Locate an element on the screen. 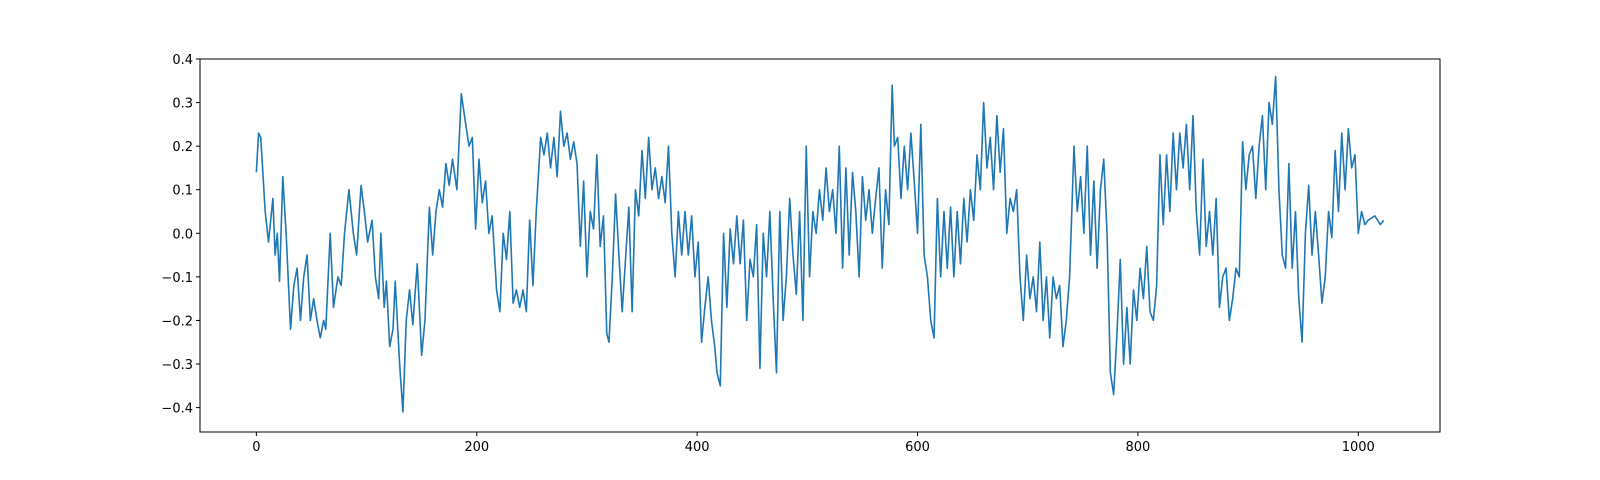  y-tick-label: 0.3 is located at coordinates (182, 104).